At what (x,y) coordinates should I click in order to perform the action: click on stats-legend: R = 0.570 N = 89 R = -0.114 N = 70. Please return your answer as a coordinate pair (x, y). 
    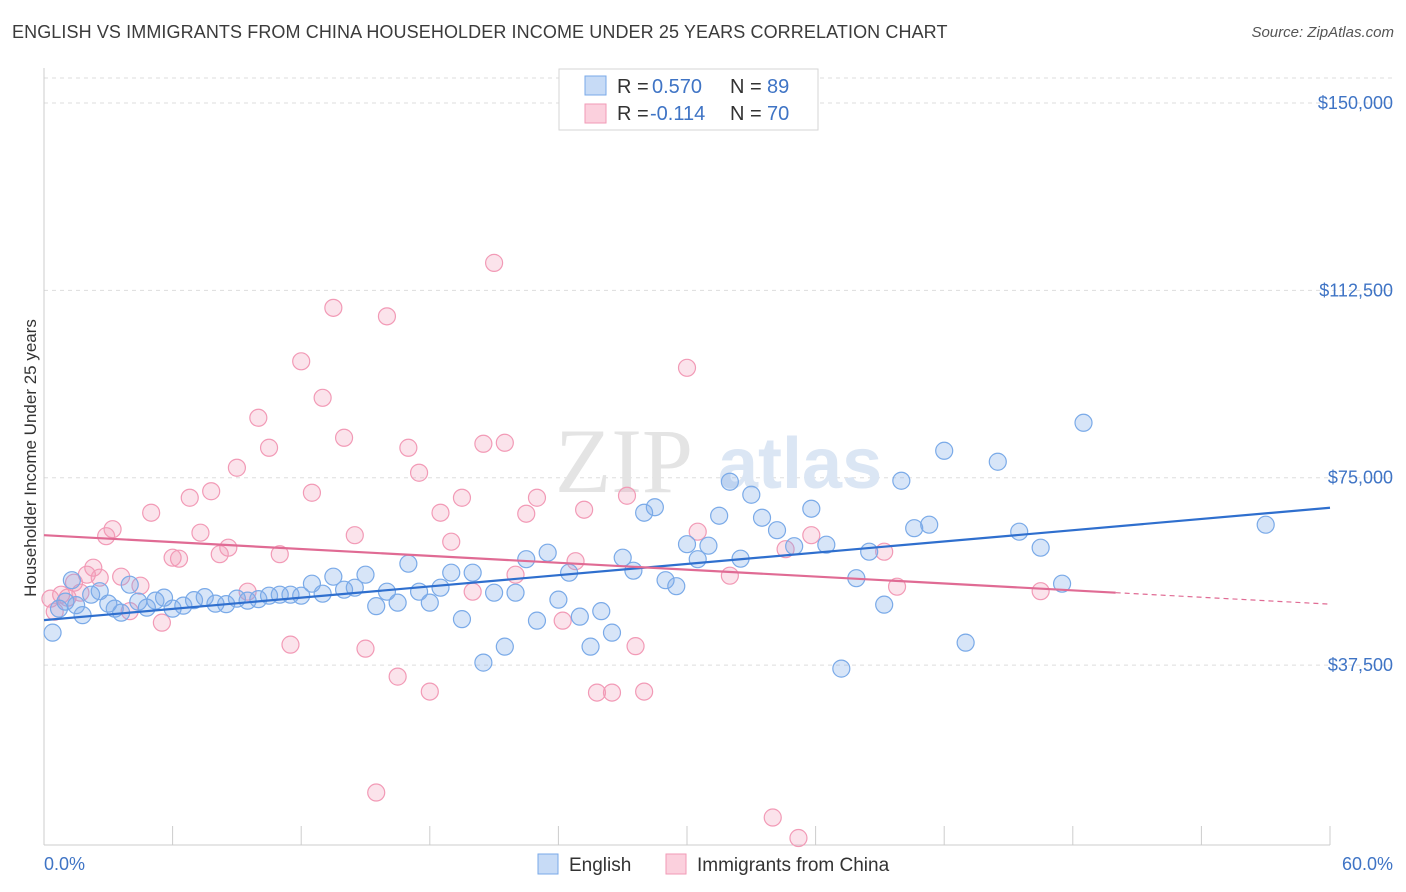
    Looking at the image, I should click on (688, 99).